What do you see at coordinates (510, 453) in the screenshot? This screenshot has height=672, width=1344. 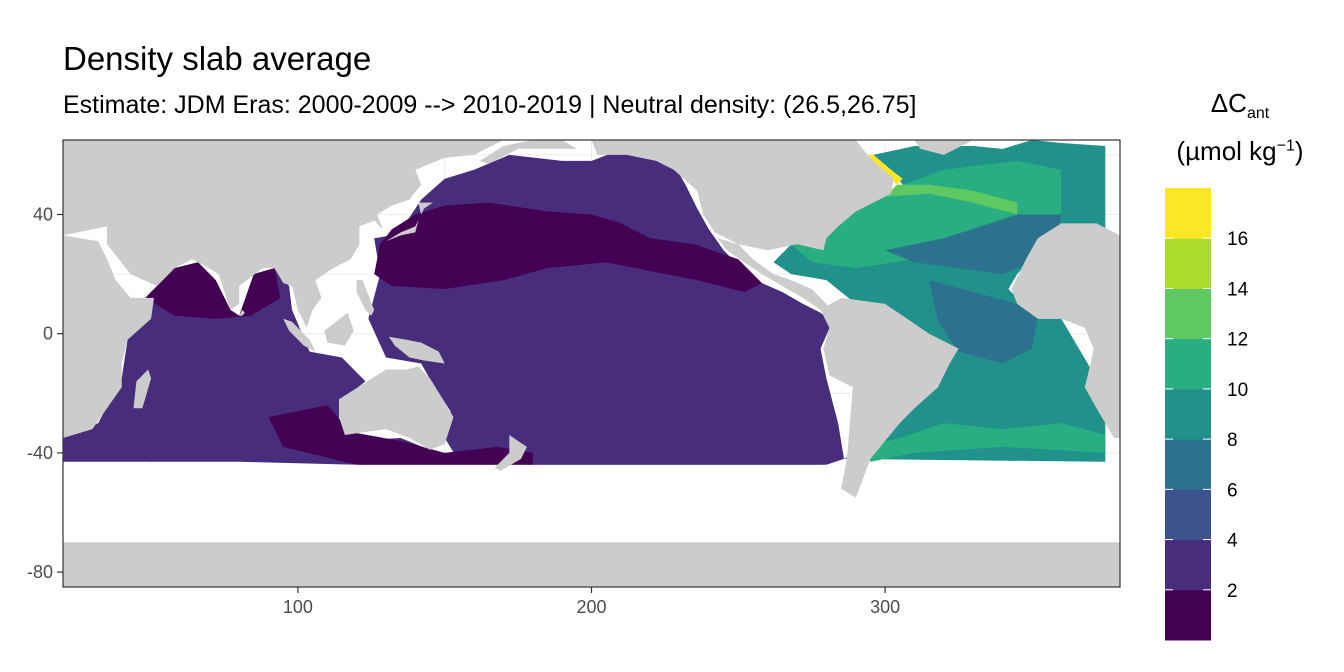 I see `land-new-zealand` at bounding box center [510, 453].